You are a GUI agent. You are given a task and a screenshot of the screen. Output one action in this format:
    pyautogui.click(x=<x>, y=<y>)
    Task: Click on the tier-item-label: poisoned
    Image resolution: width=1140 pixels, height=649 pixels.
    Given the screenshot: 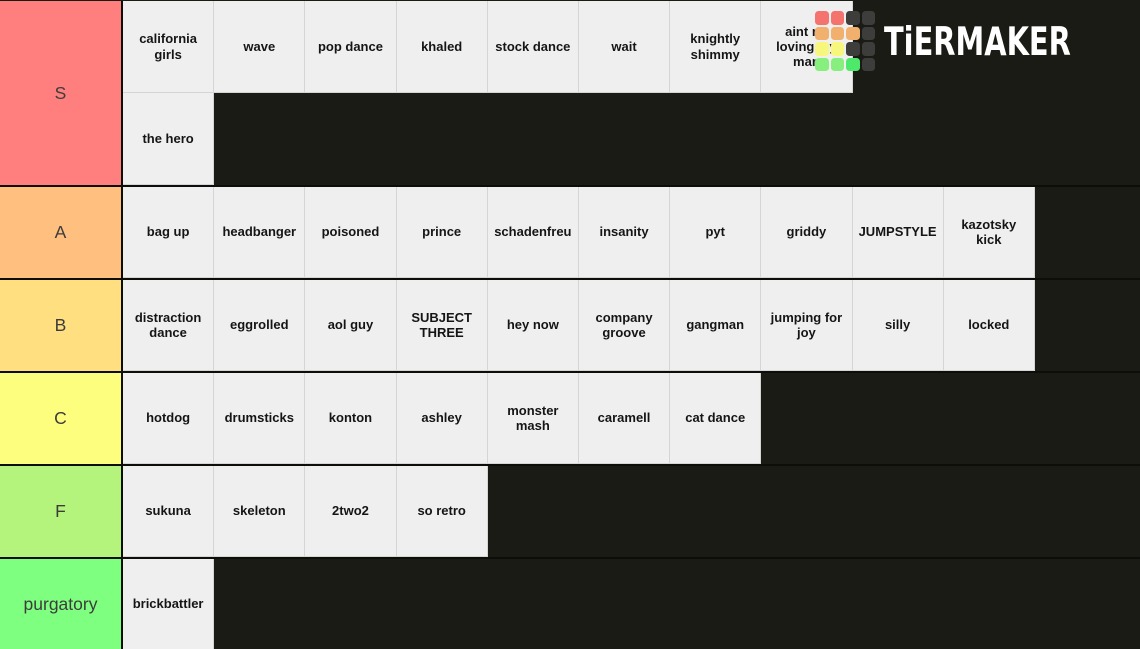 What is the action you would take?
    pyautogui.click(x=350, y=232)
    